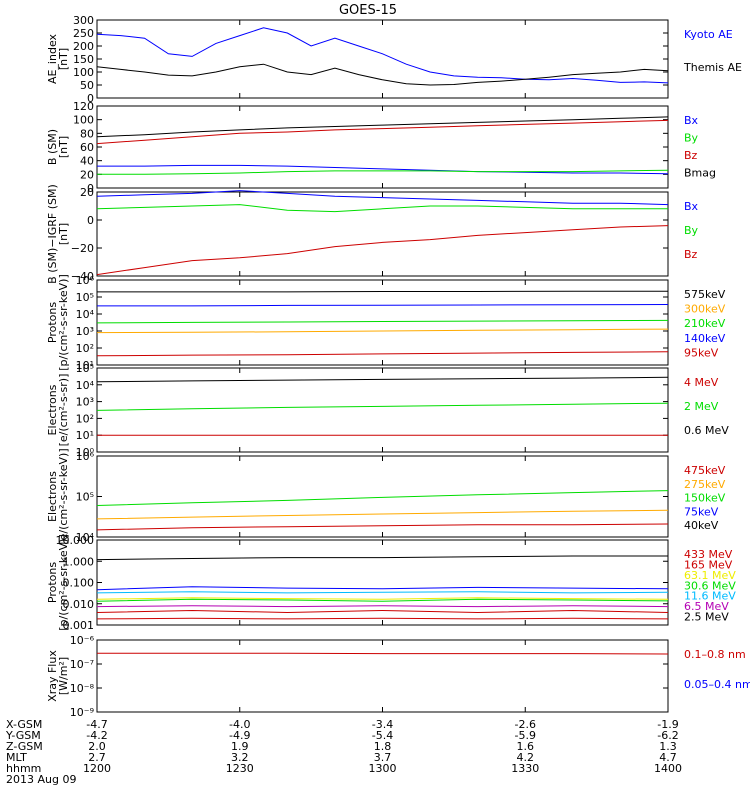 The width and height of the screenshot is (750, 800). I want to click on footer-value: 3.7, so click(383, 757).